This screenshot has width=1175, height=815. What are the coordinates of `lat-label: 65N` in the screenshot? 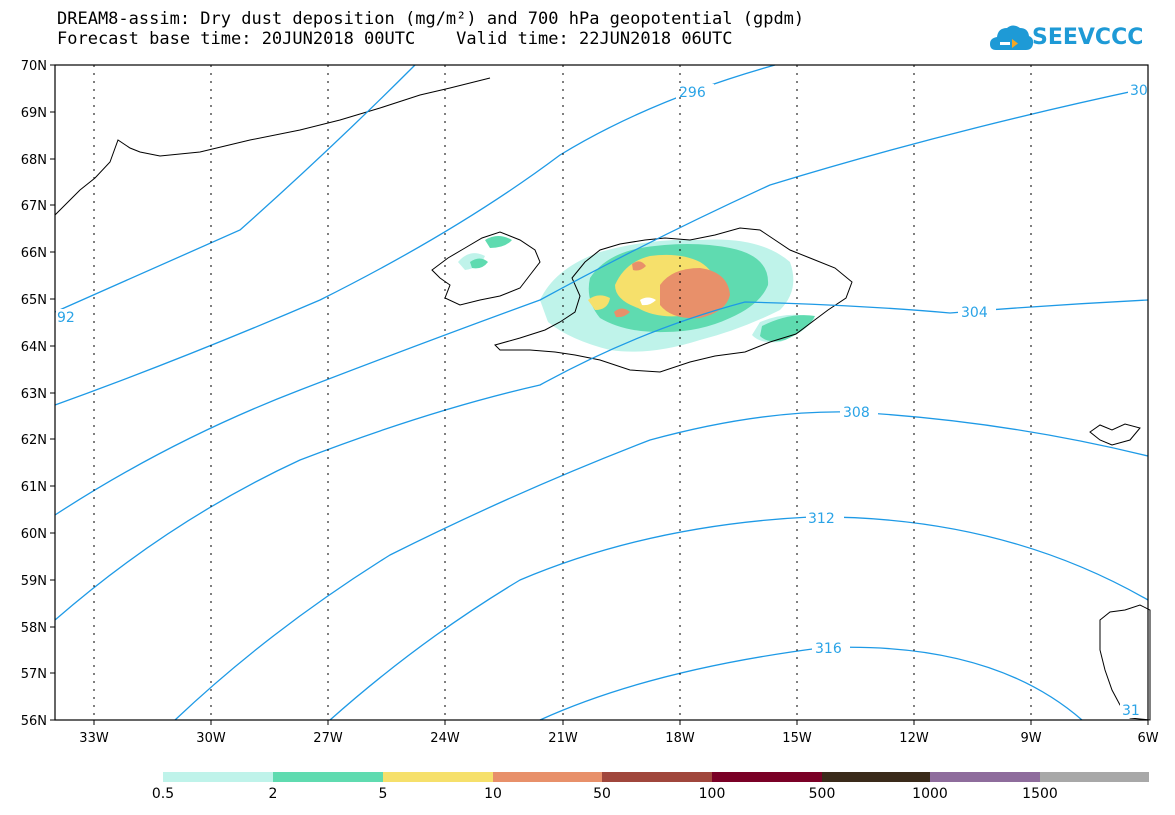 It's located at (34, 300).